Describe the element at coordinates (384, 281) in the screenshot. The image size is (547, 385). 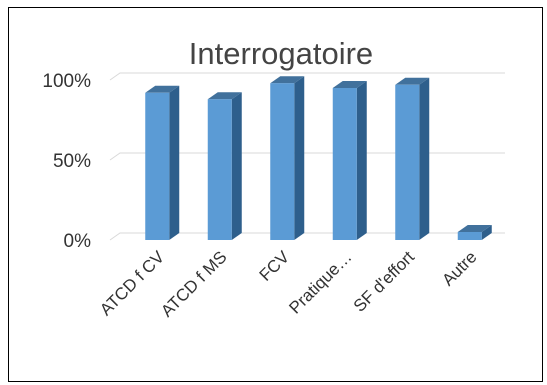
I see `x-category-label: SF d'effort` at that location.